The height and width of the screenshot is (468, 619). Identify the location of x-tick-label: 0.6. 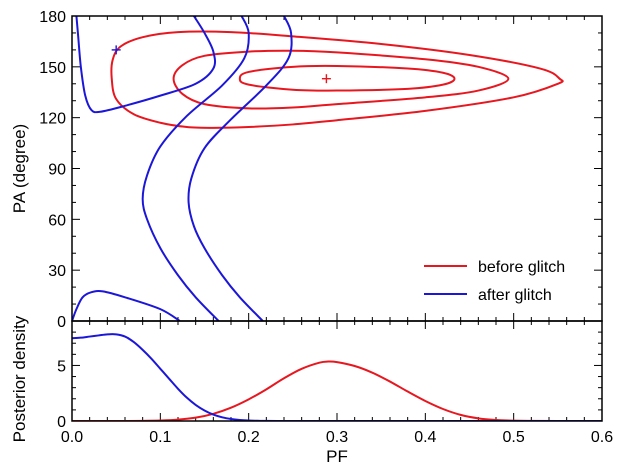
(602, 437).